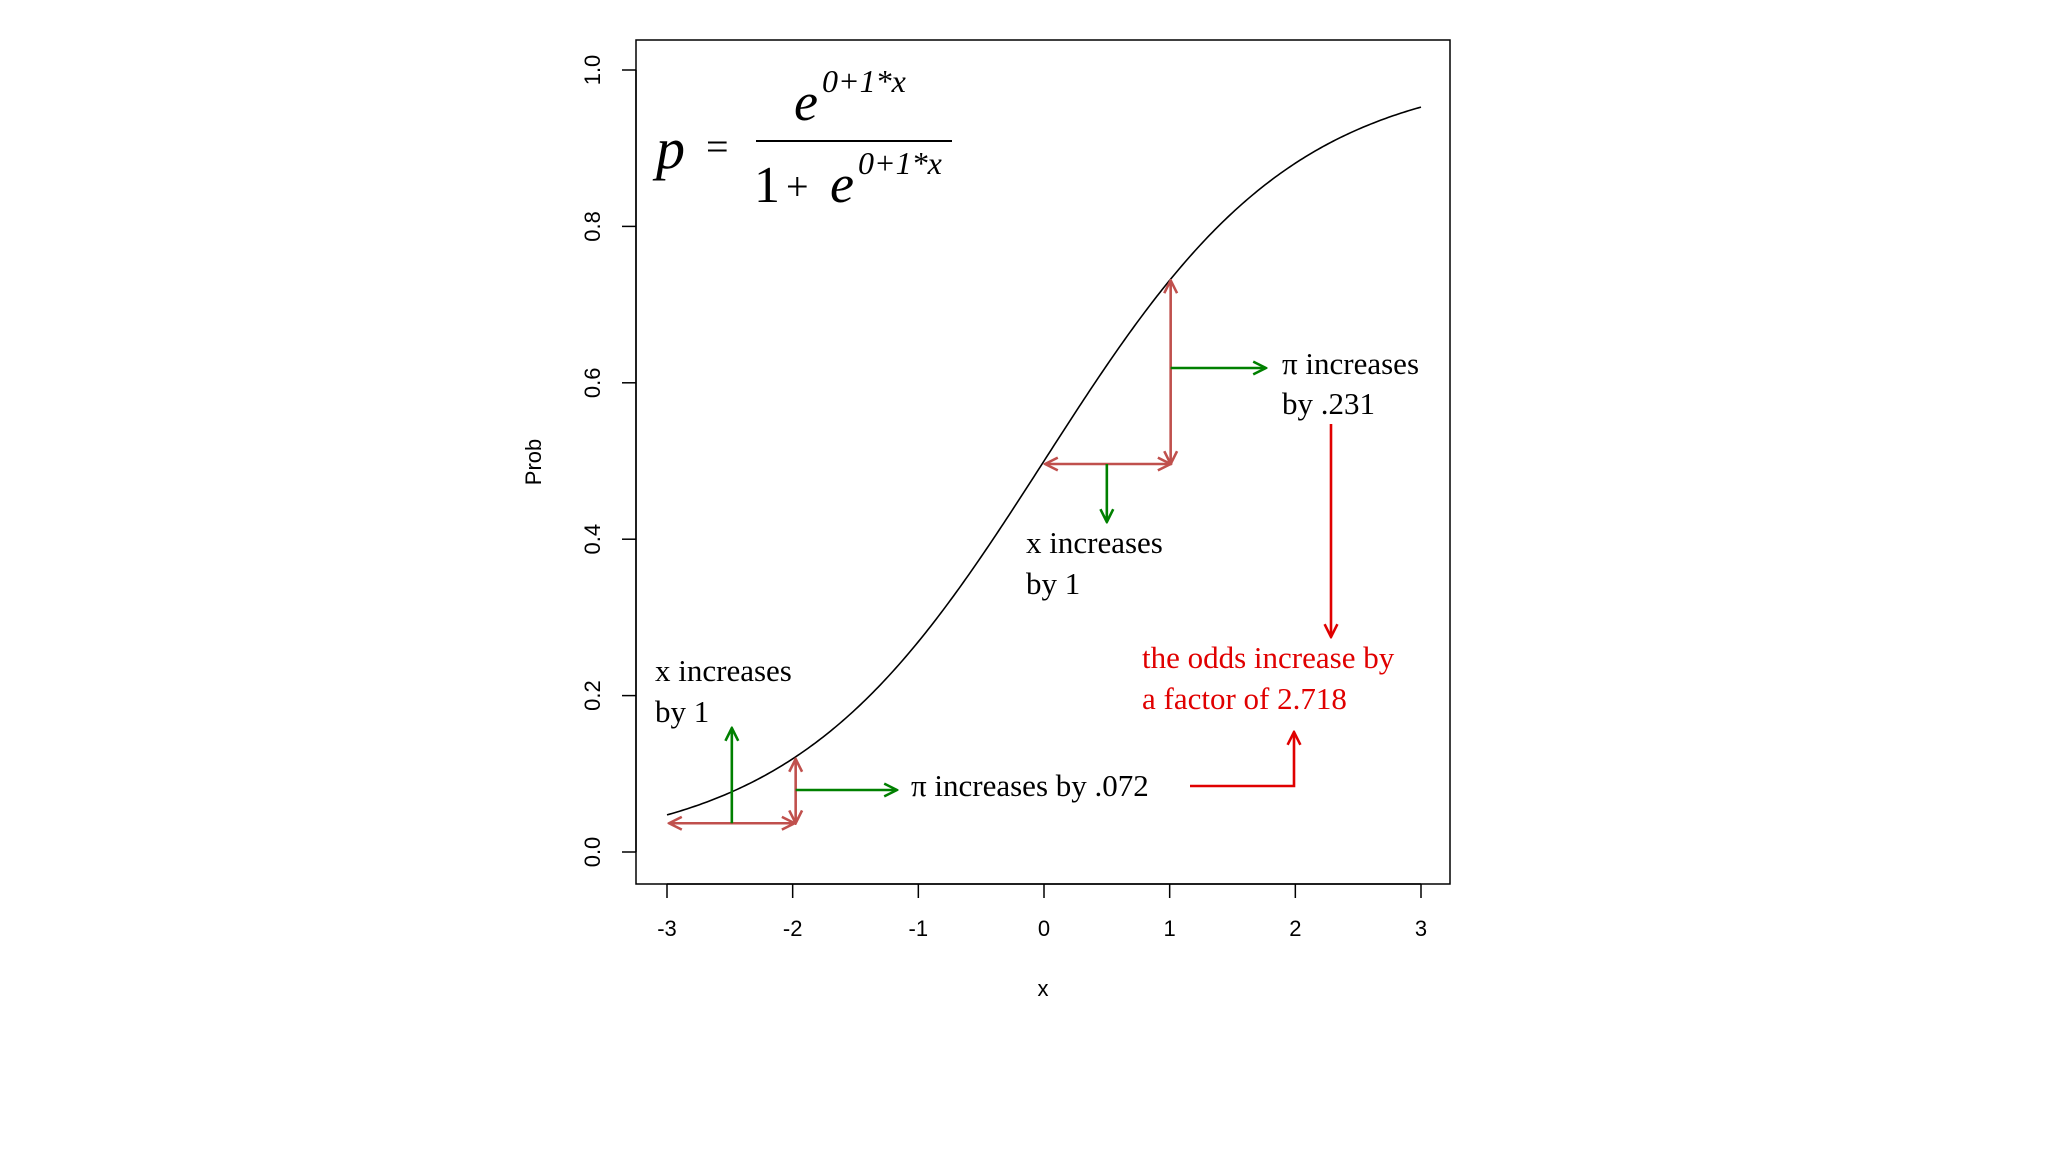 The height and width of the screenshot is (1152, 2048). Describe the element at coordinates (793, 928) in the screenshot. I see `x-tick-label: -2` at that location.